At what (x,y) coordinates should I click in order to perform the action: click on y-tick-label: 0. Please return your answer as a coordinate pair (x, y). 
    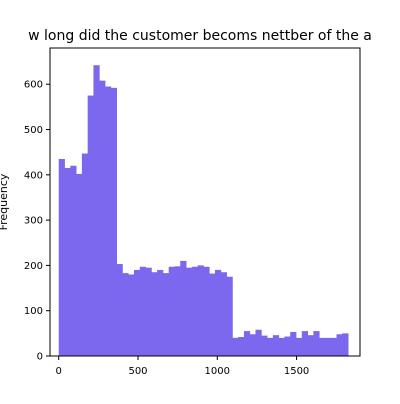
    Looking at the image, I should click on (40, 357).